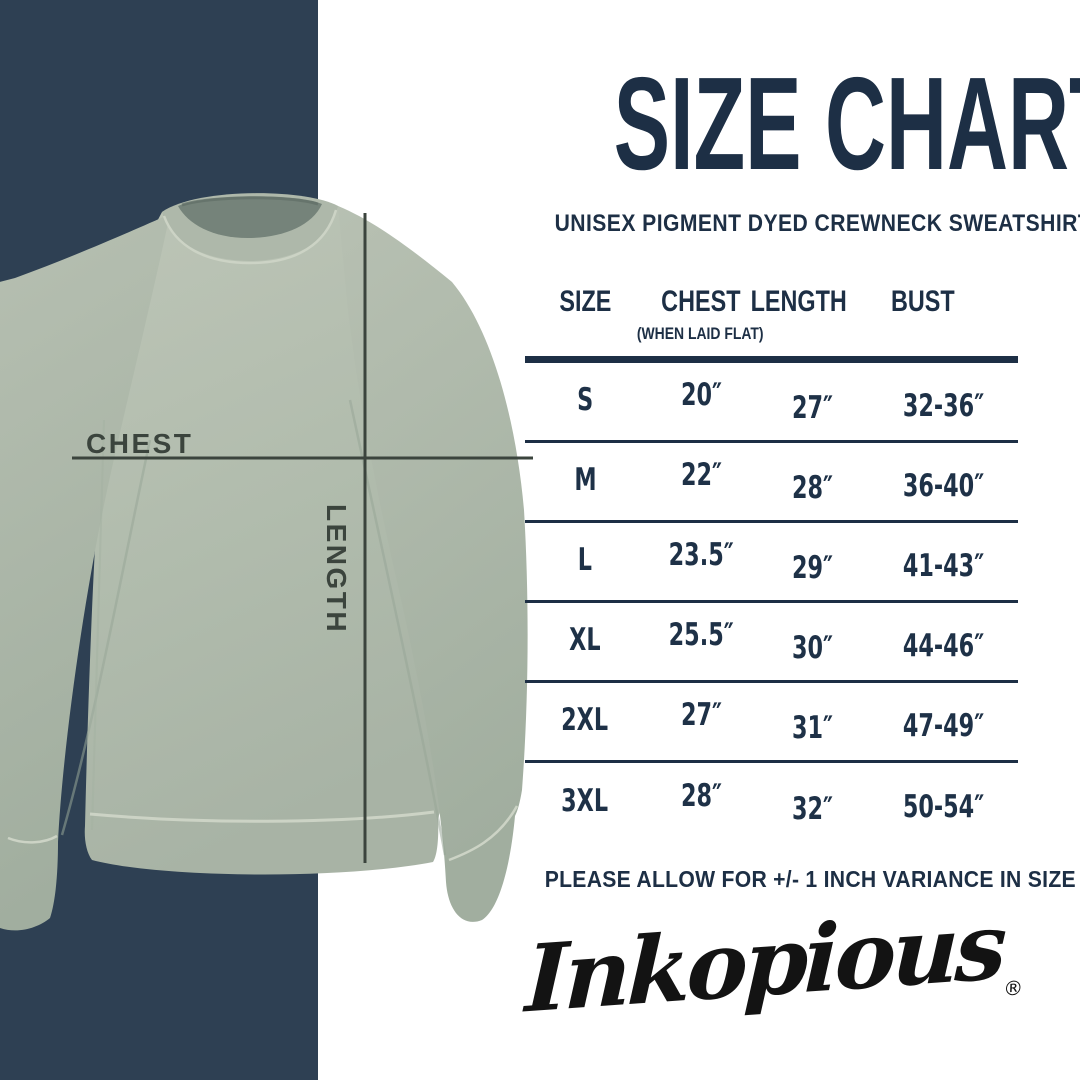  Describe the element at coordinates (433, 564) in the screenshot. I see `sweatshirt-right-sleeve` at that location.